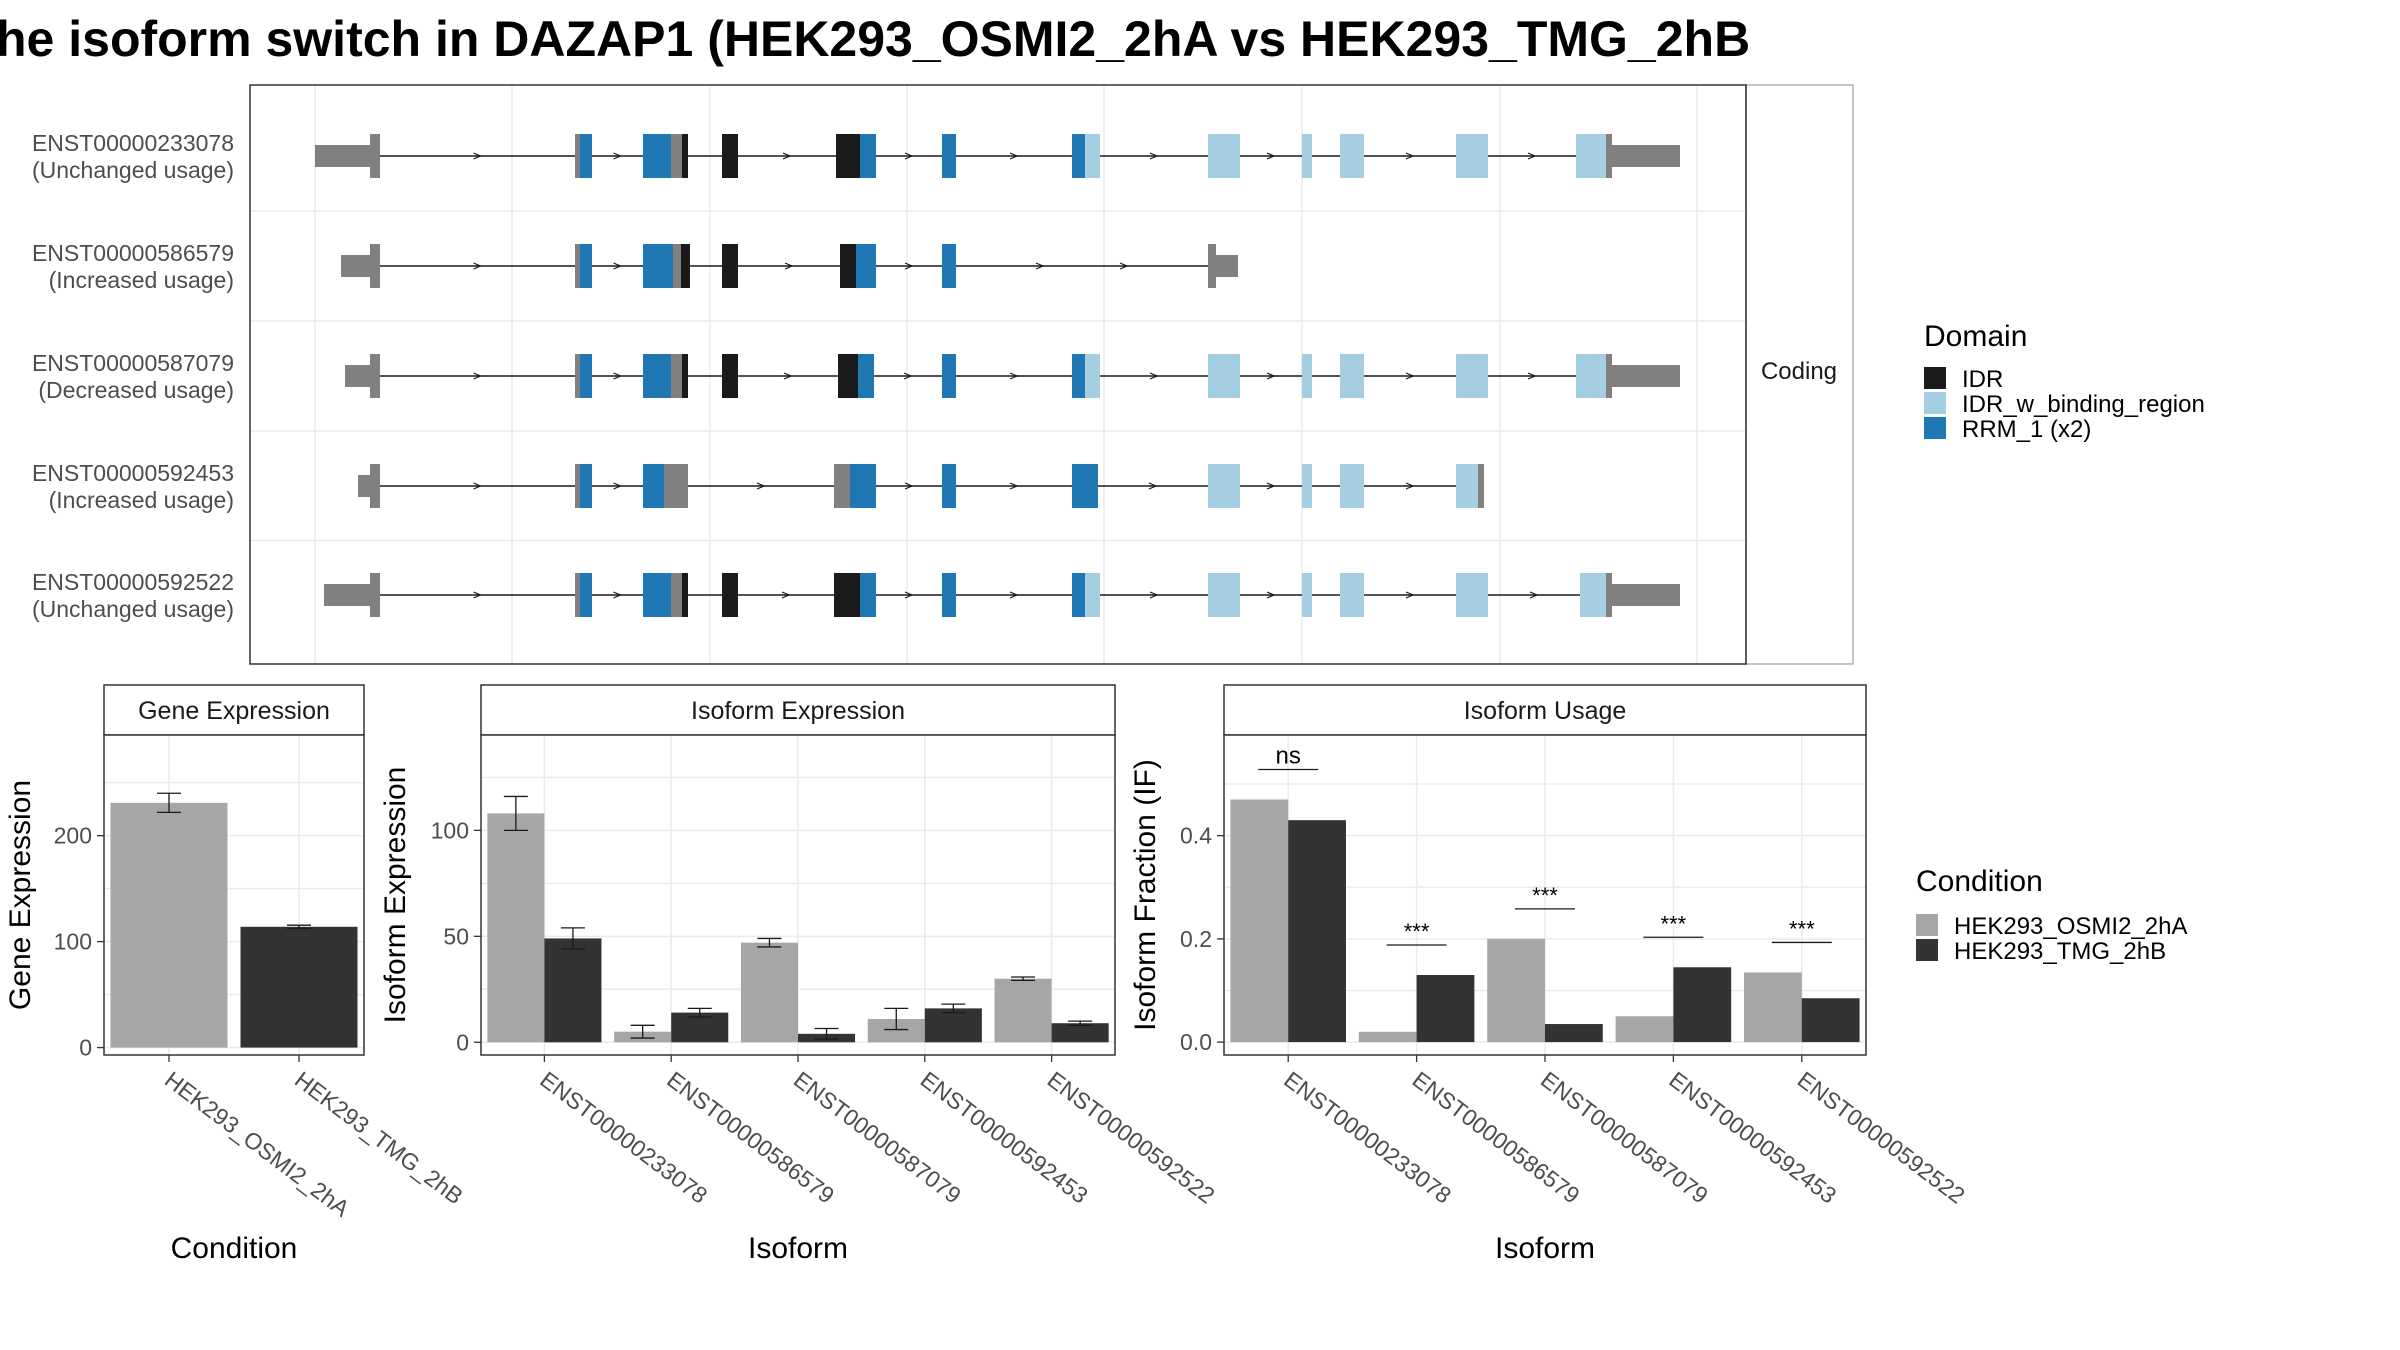 Image resolution: width=2400 pixels, height=1350 pixels. Describe the element at coordinates (73, 836) in the screenshot. I see `y-tick-label: 200` at that location.